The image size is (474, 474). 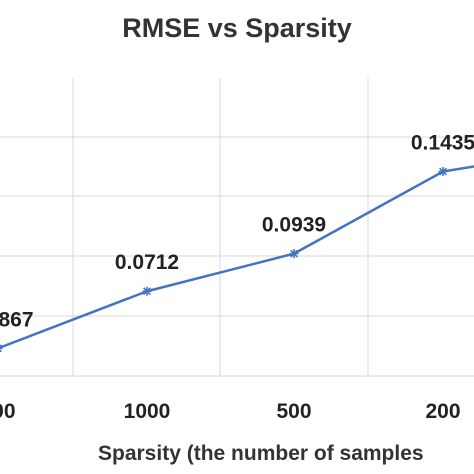 What do you see at coordinates (147, 411) in the screenshot?
I see `x-tick-label-1: 1000` at bounding box center [147, 411].